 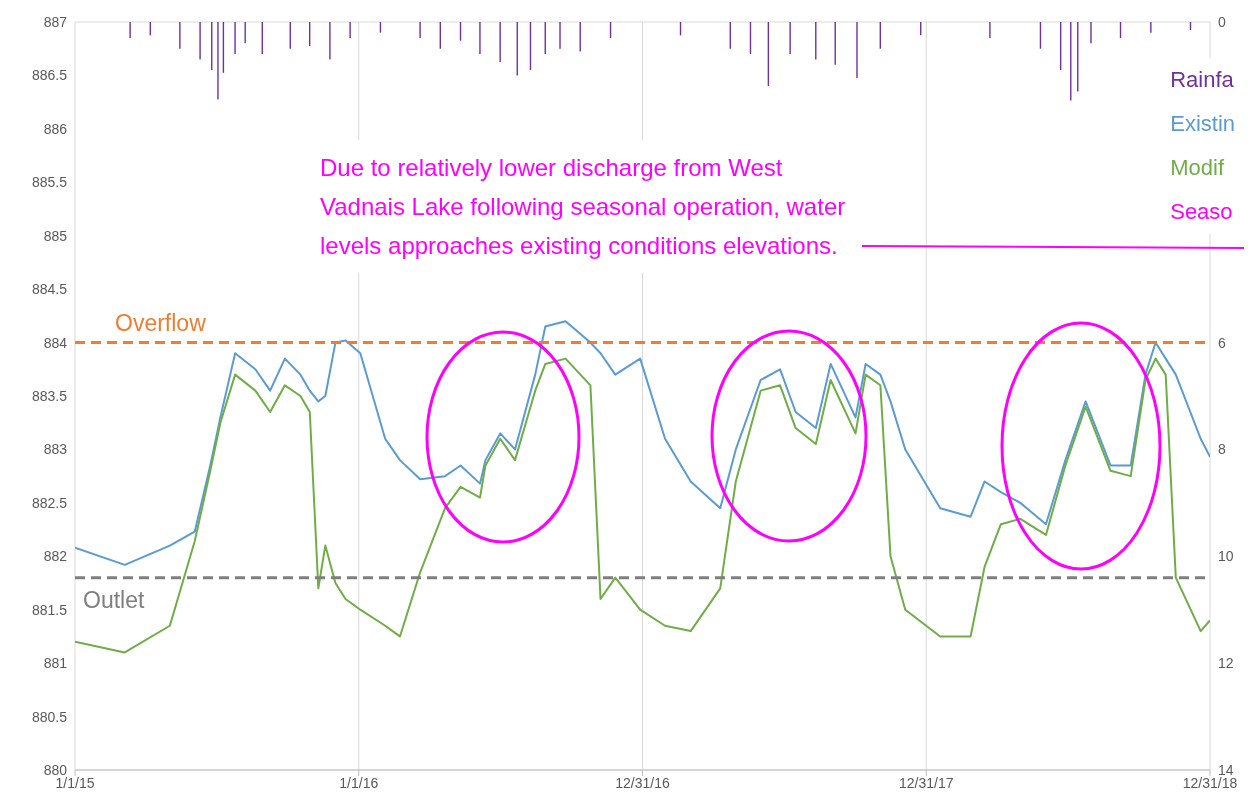 I want to click on text: Modif, so click(x=1197, y=168).